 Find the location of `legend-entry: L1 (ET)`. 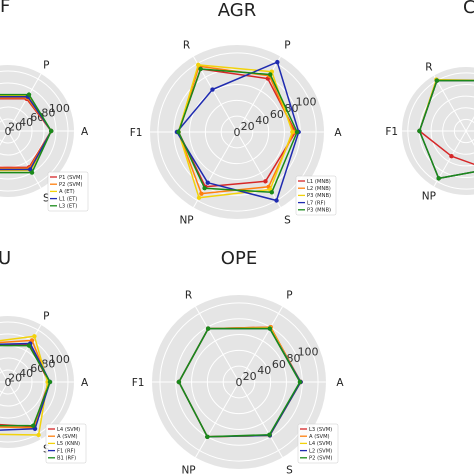

legend-entry: L1 (ET) is located at coordinates (68, 199).